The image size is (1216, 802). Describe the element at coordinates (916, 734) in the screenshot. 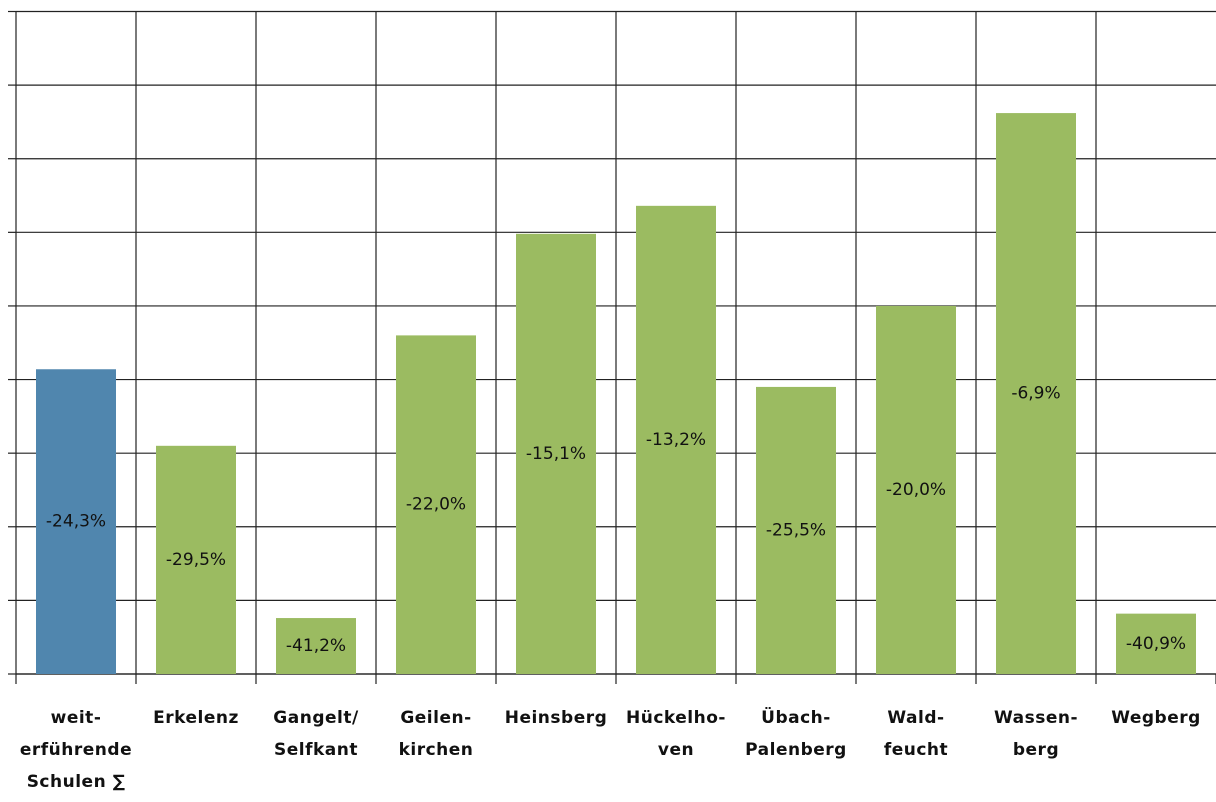

I see `x-tick-label: Wald-feucht` at that location.